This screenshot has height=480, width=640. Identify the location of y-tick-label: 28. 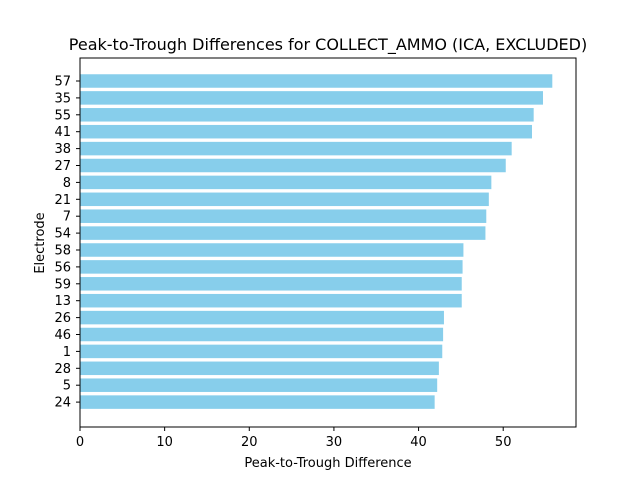
(62, 369).